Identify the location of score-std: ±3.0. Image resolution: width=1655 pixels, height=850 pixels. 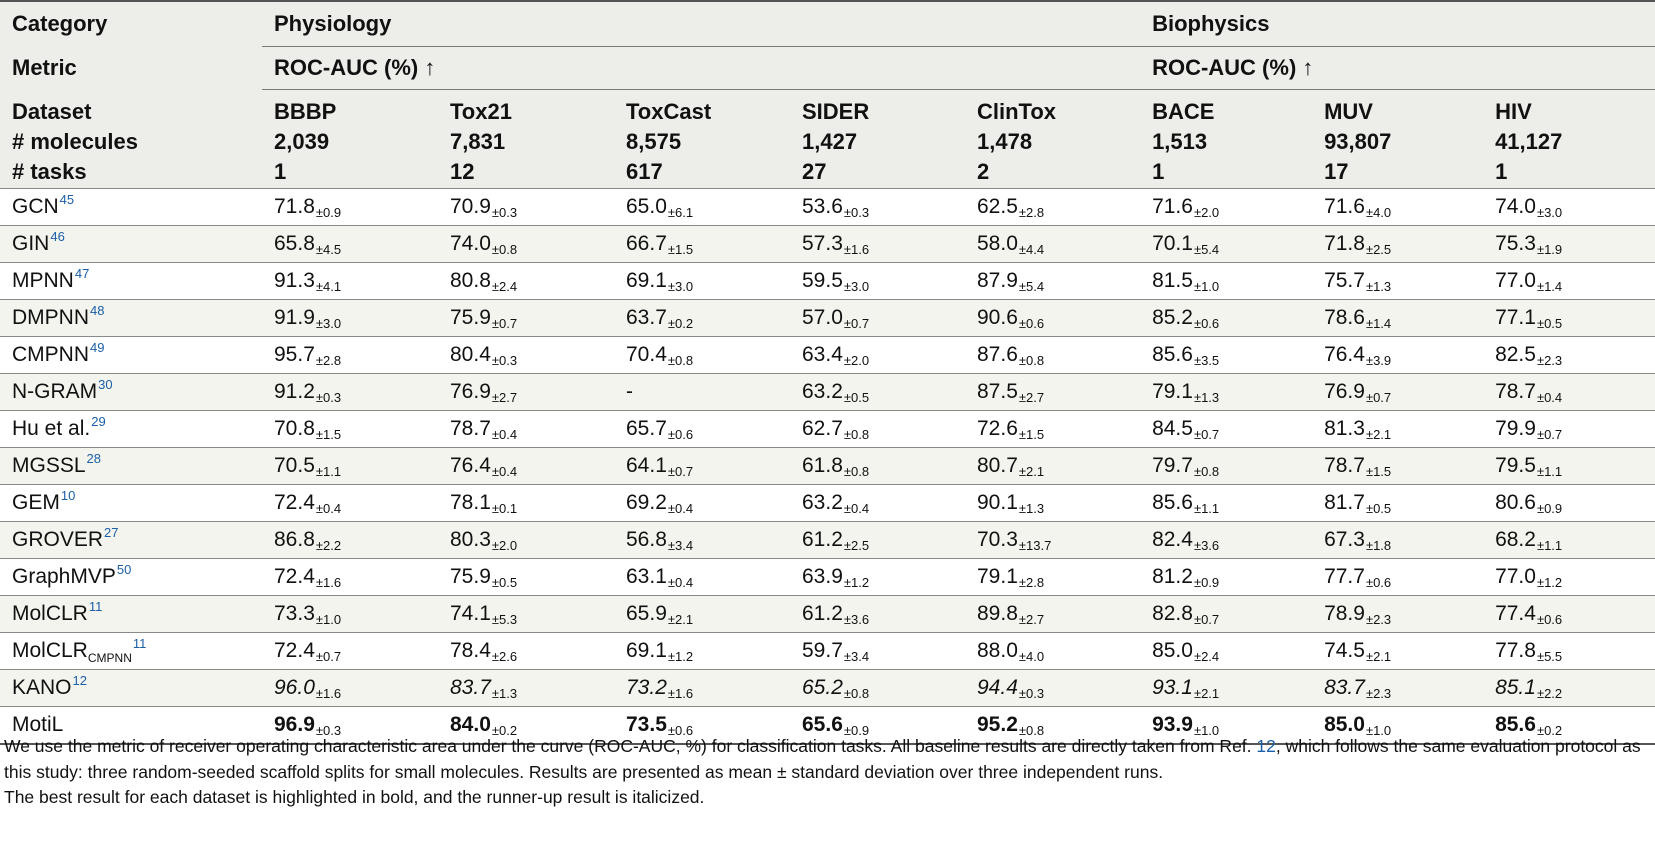
(856, 286).